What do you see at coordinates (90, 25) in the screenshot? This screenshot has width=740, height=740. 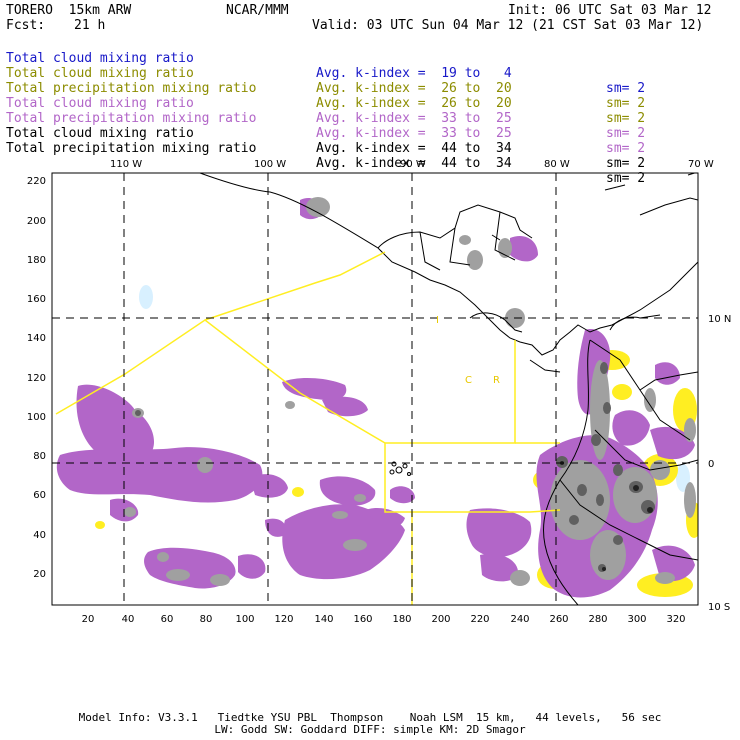 I see `forecast-hour: 21 h` at bounding box center [90, 25].